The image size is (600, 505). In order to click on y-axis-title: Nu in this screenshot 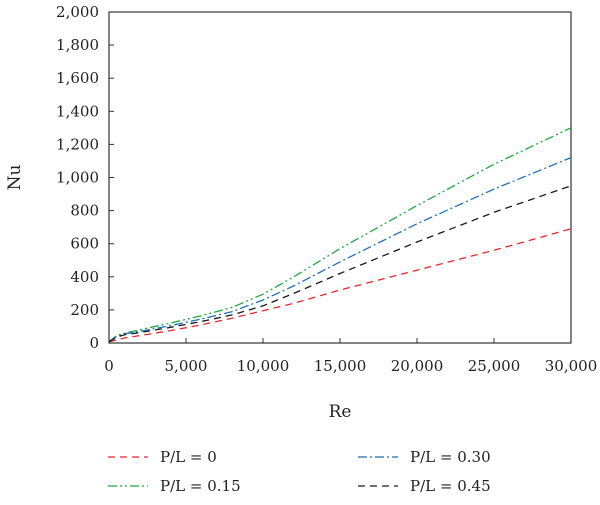, I will do `click(15, 178)`.